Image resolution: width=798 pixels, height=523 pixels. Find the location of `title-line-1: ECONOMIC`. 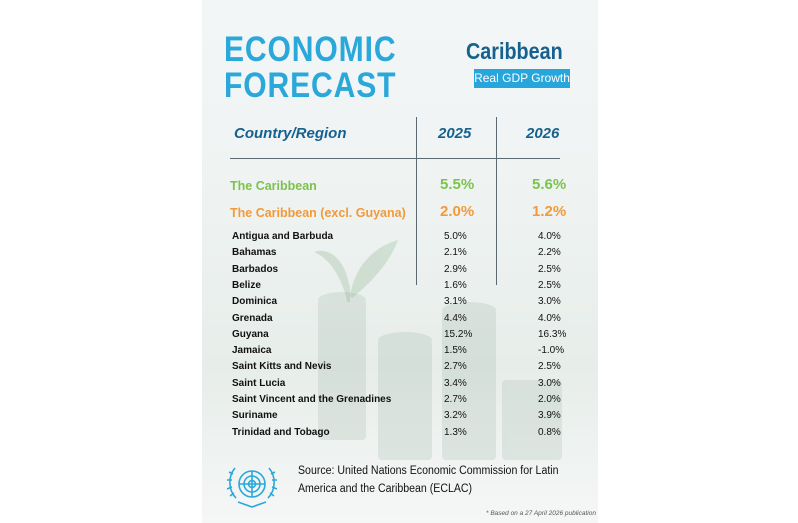

title-line-1: ECONOMIC is located at coordinates (310, 49).